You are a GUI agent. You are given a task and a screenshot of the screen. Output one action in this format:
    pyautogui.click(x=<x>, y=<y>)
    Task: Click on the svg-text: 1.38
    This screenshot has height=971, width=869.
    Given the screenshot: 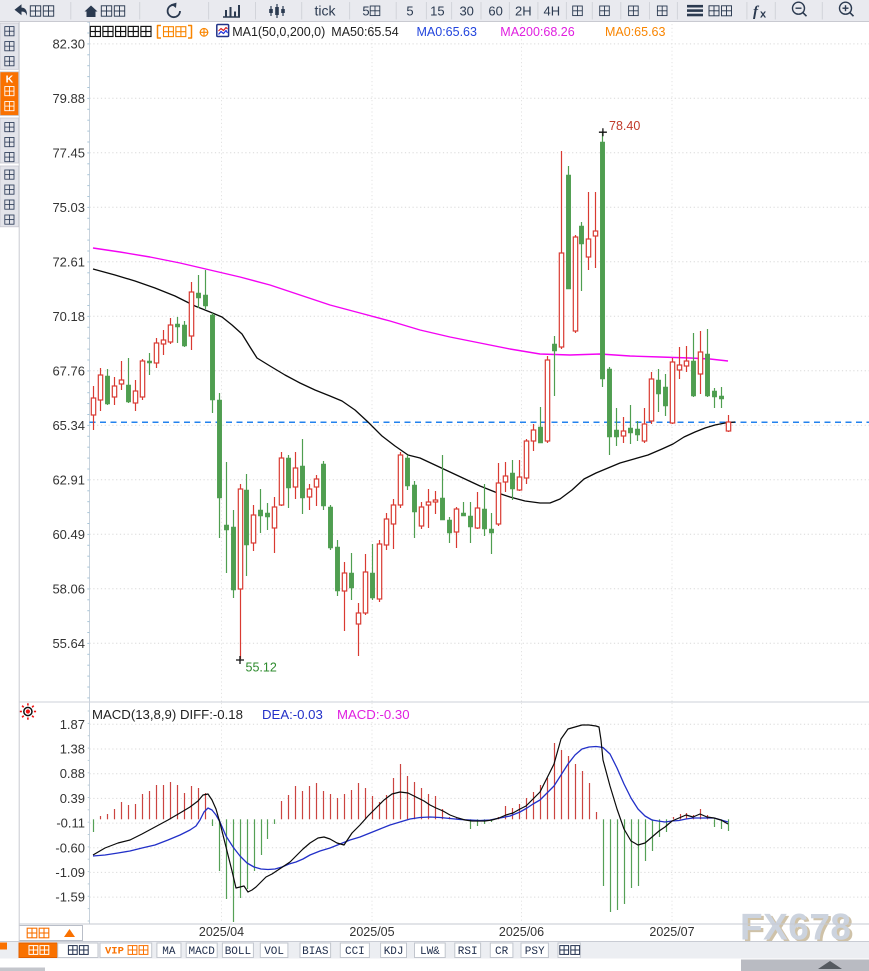 What is the action you would take?
    pyautogui.click(x=72, y=749)
    